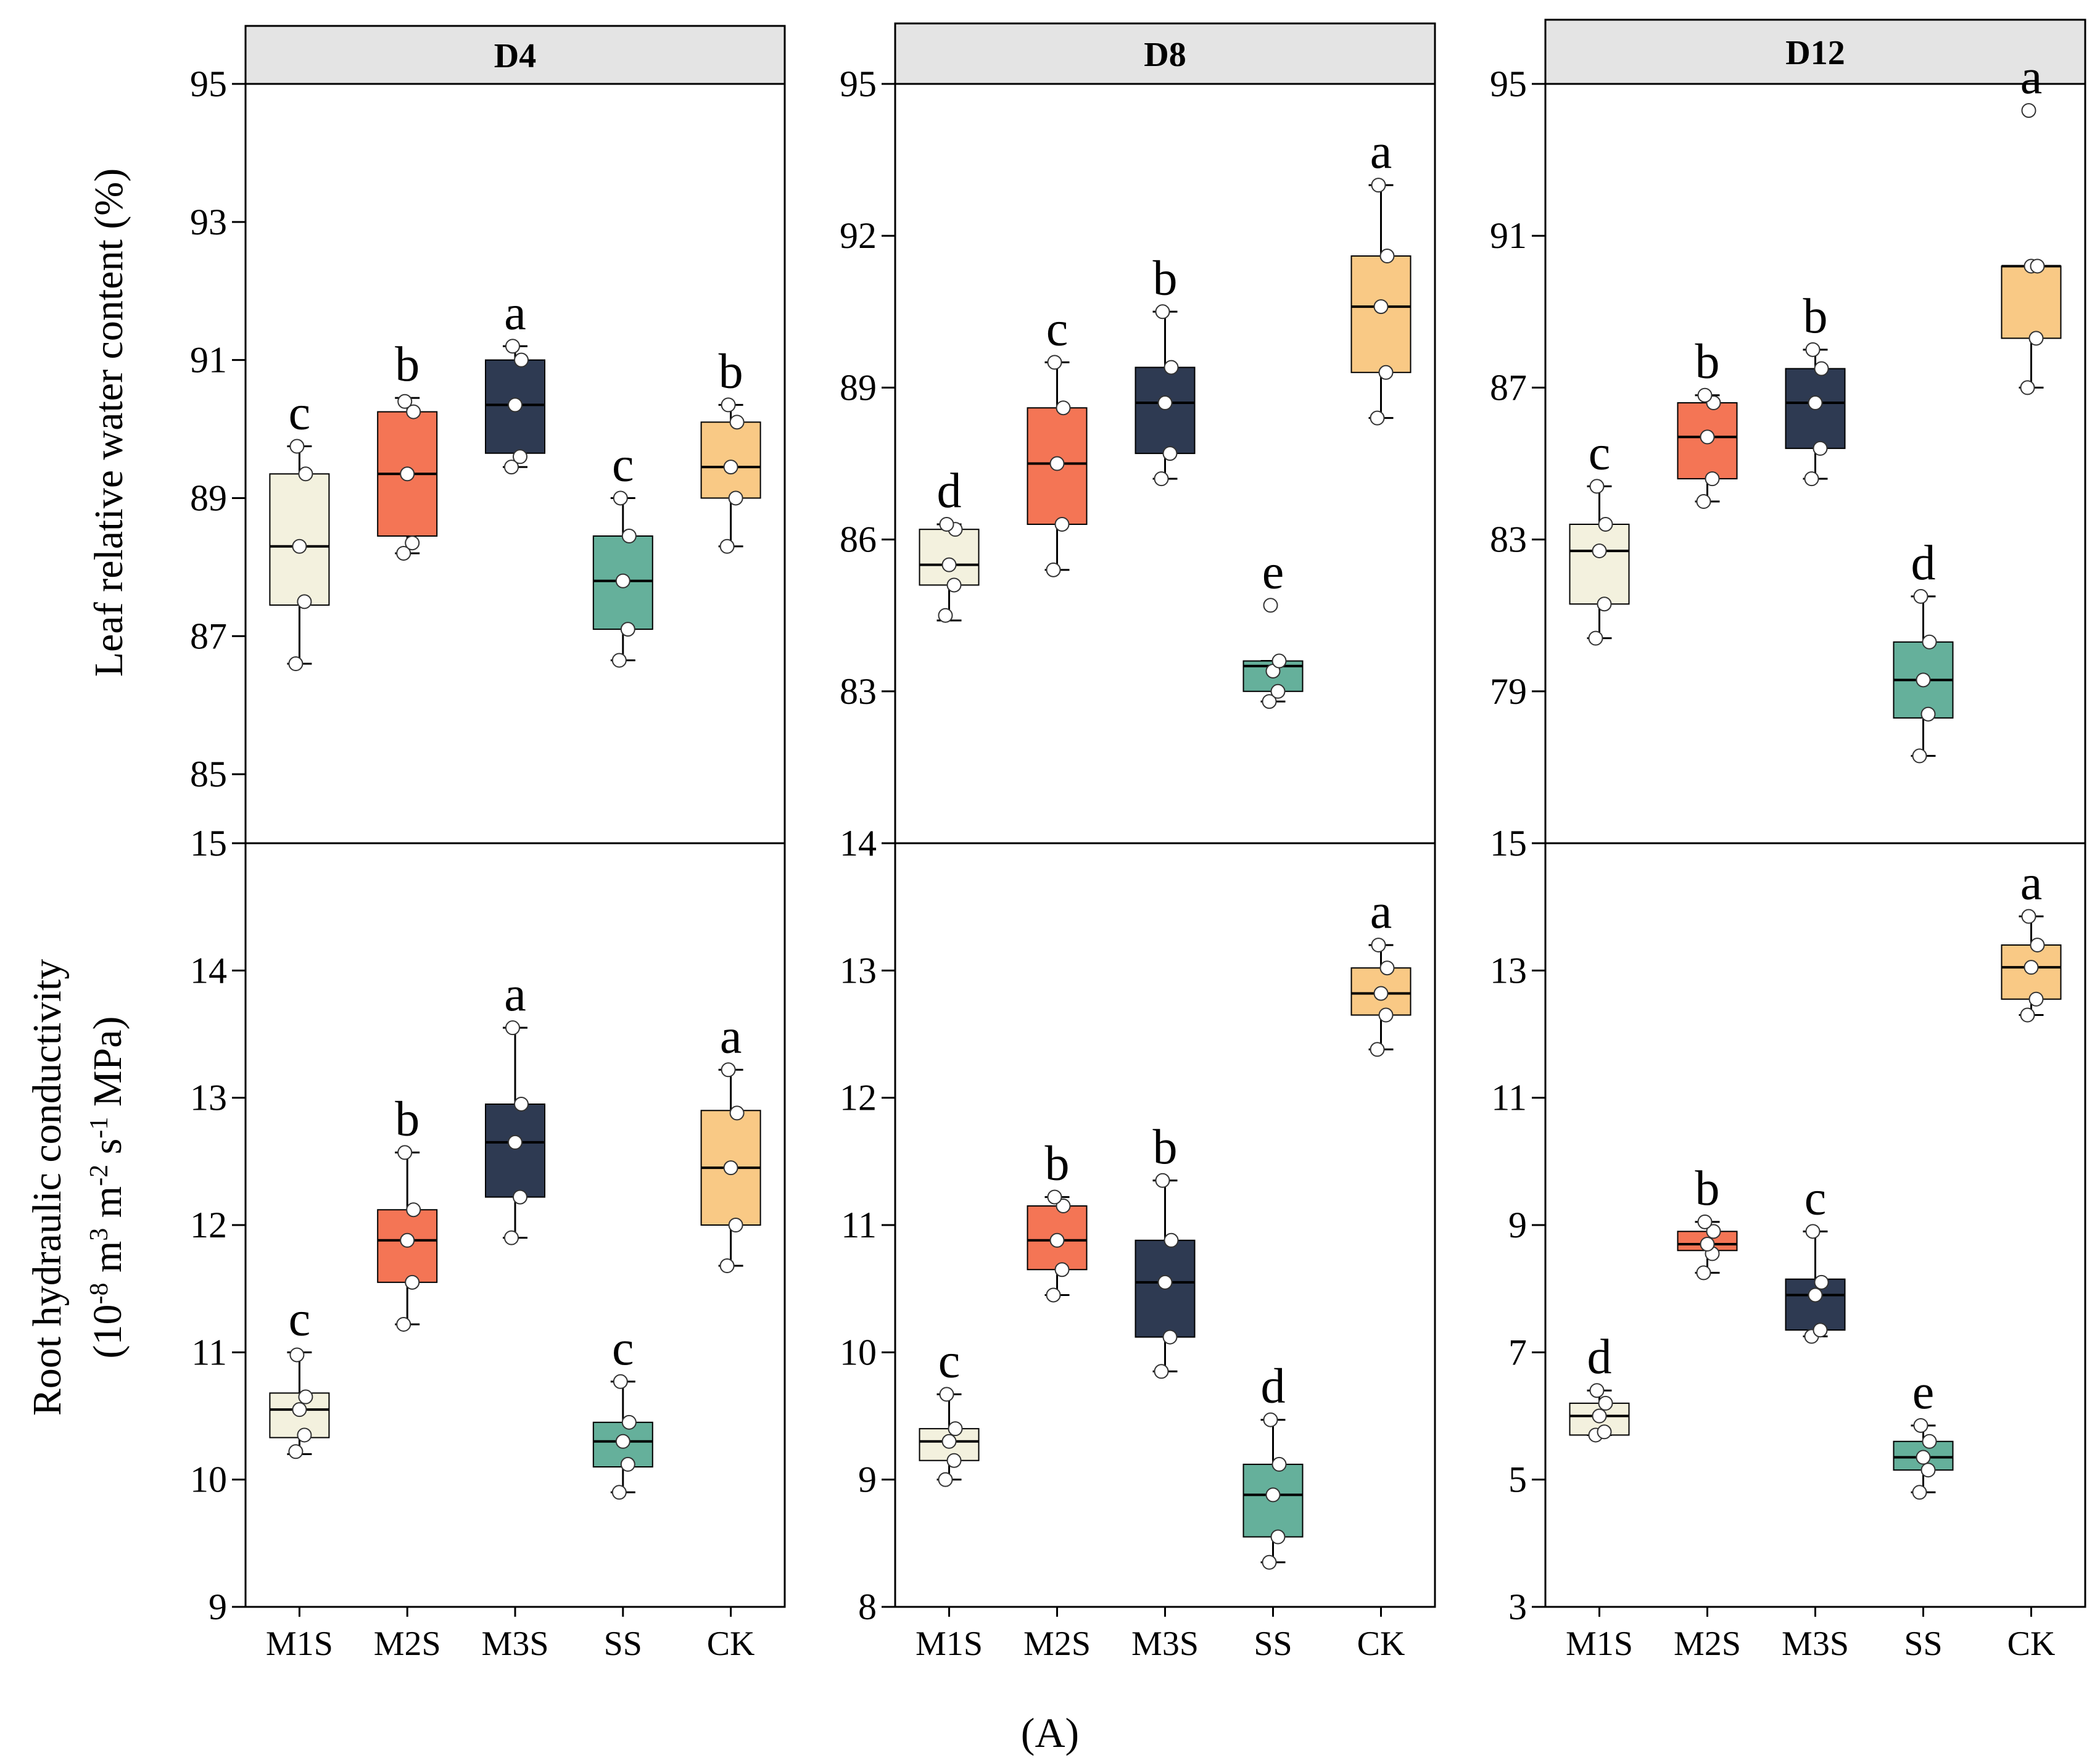 This screenshot has height=1758, width=2100. What do you see at coordinates (949, 543) in the screenshot?
I see `box-m1s: d` at bounding box center [949, 543].